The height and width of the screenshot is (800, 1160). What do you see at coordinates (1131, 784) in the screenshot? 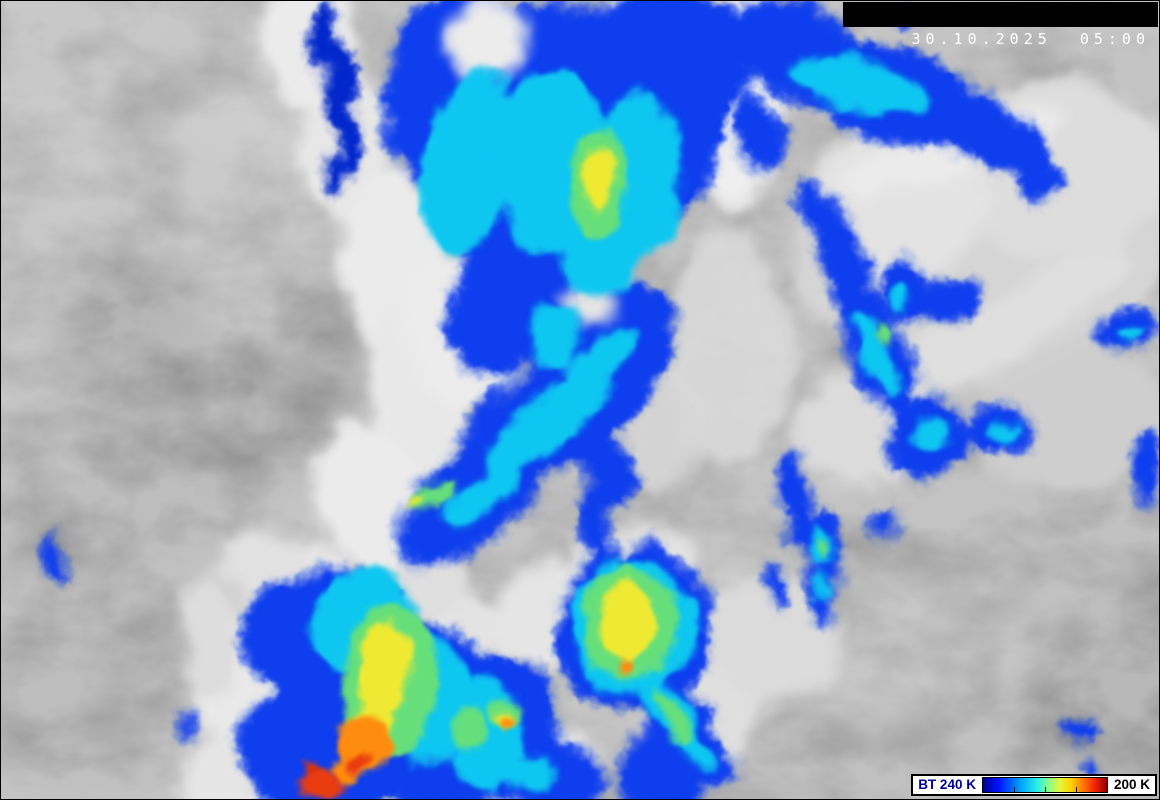
I see `colorbar-max-label: 200 K` at bounding box center [1131, 784].